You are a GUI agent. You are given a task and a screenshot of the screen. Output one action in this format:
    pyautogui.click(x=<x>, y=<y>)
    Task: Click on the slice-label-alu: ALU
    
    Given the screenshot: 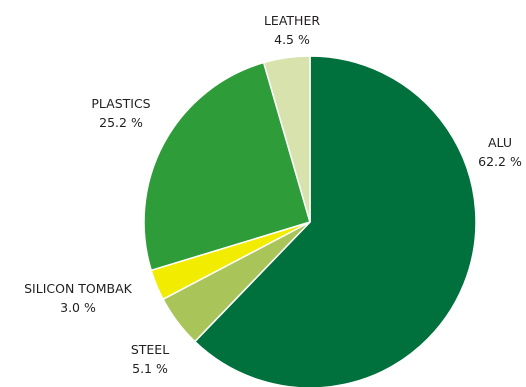 What is the action you would take?
    pyautogui.click(x=500, y=142)
    